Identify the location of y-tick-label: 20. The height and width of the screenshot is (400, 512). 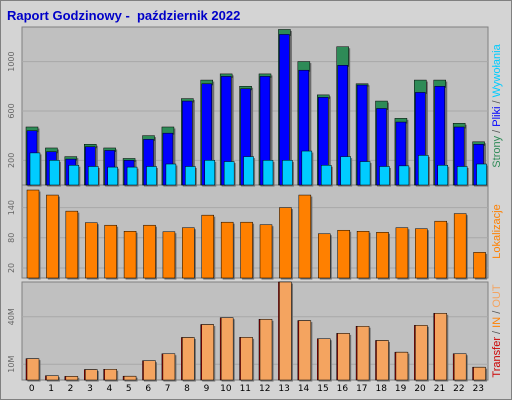
(11, 268).